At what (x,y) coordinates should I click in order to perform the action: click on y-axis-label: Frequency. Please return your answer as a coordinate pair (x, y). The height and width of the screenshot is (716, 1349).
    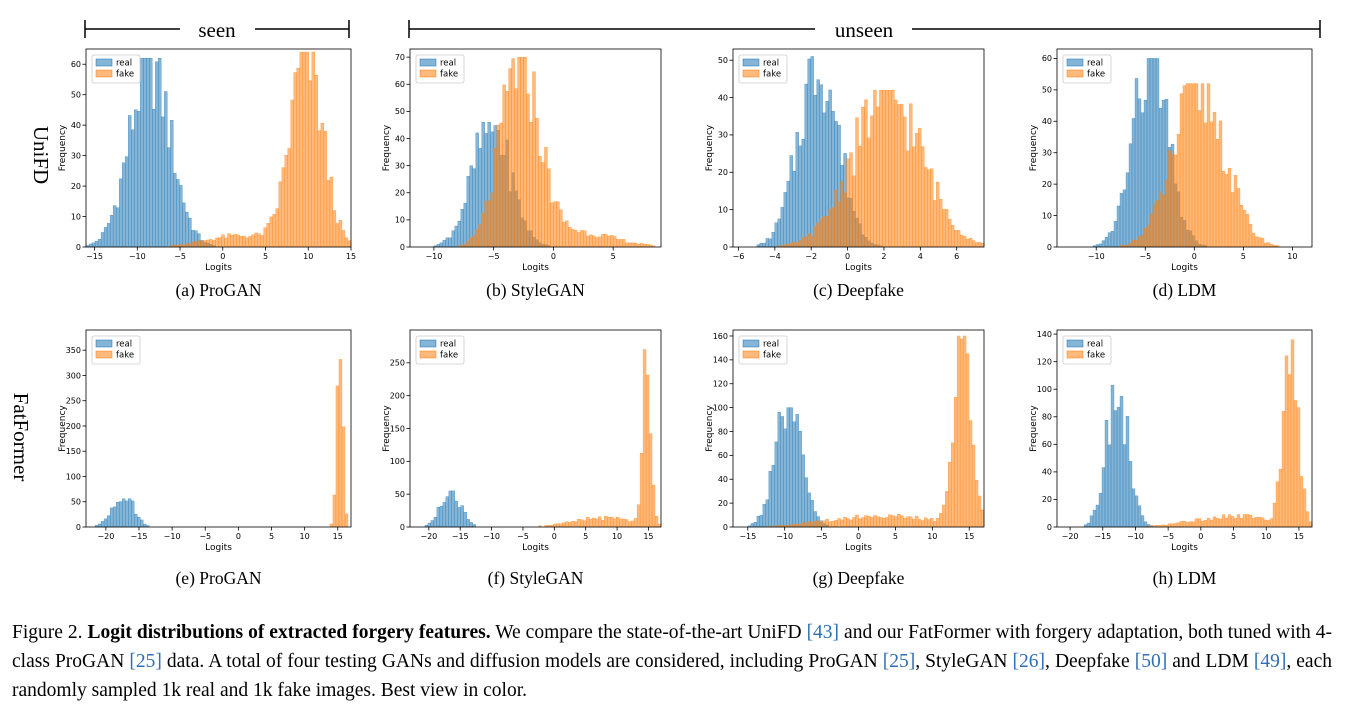
    Looking at the image, I should click on (1034, 147).